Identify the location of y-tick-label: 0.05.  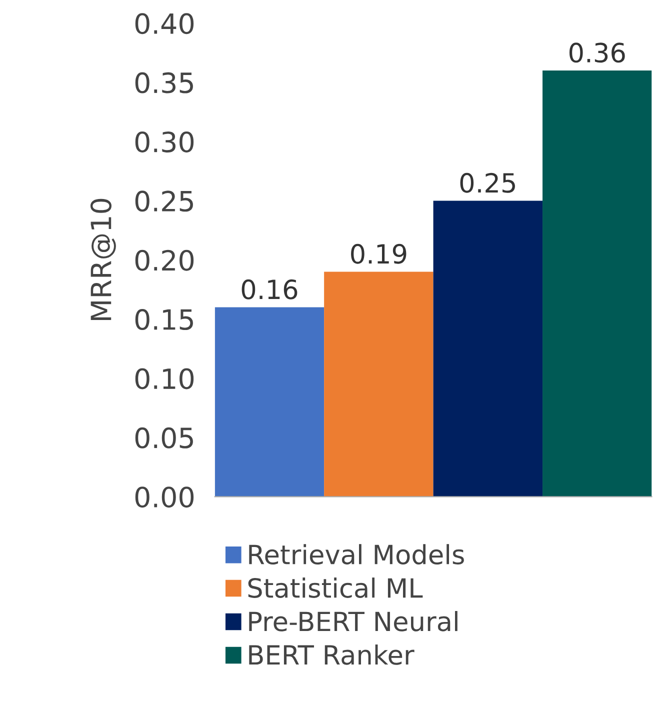
(164, 437).